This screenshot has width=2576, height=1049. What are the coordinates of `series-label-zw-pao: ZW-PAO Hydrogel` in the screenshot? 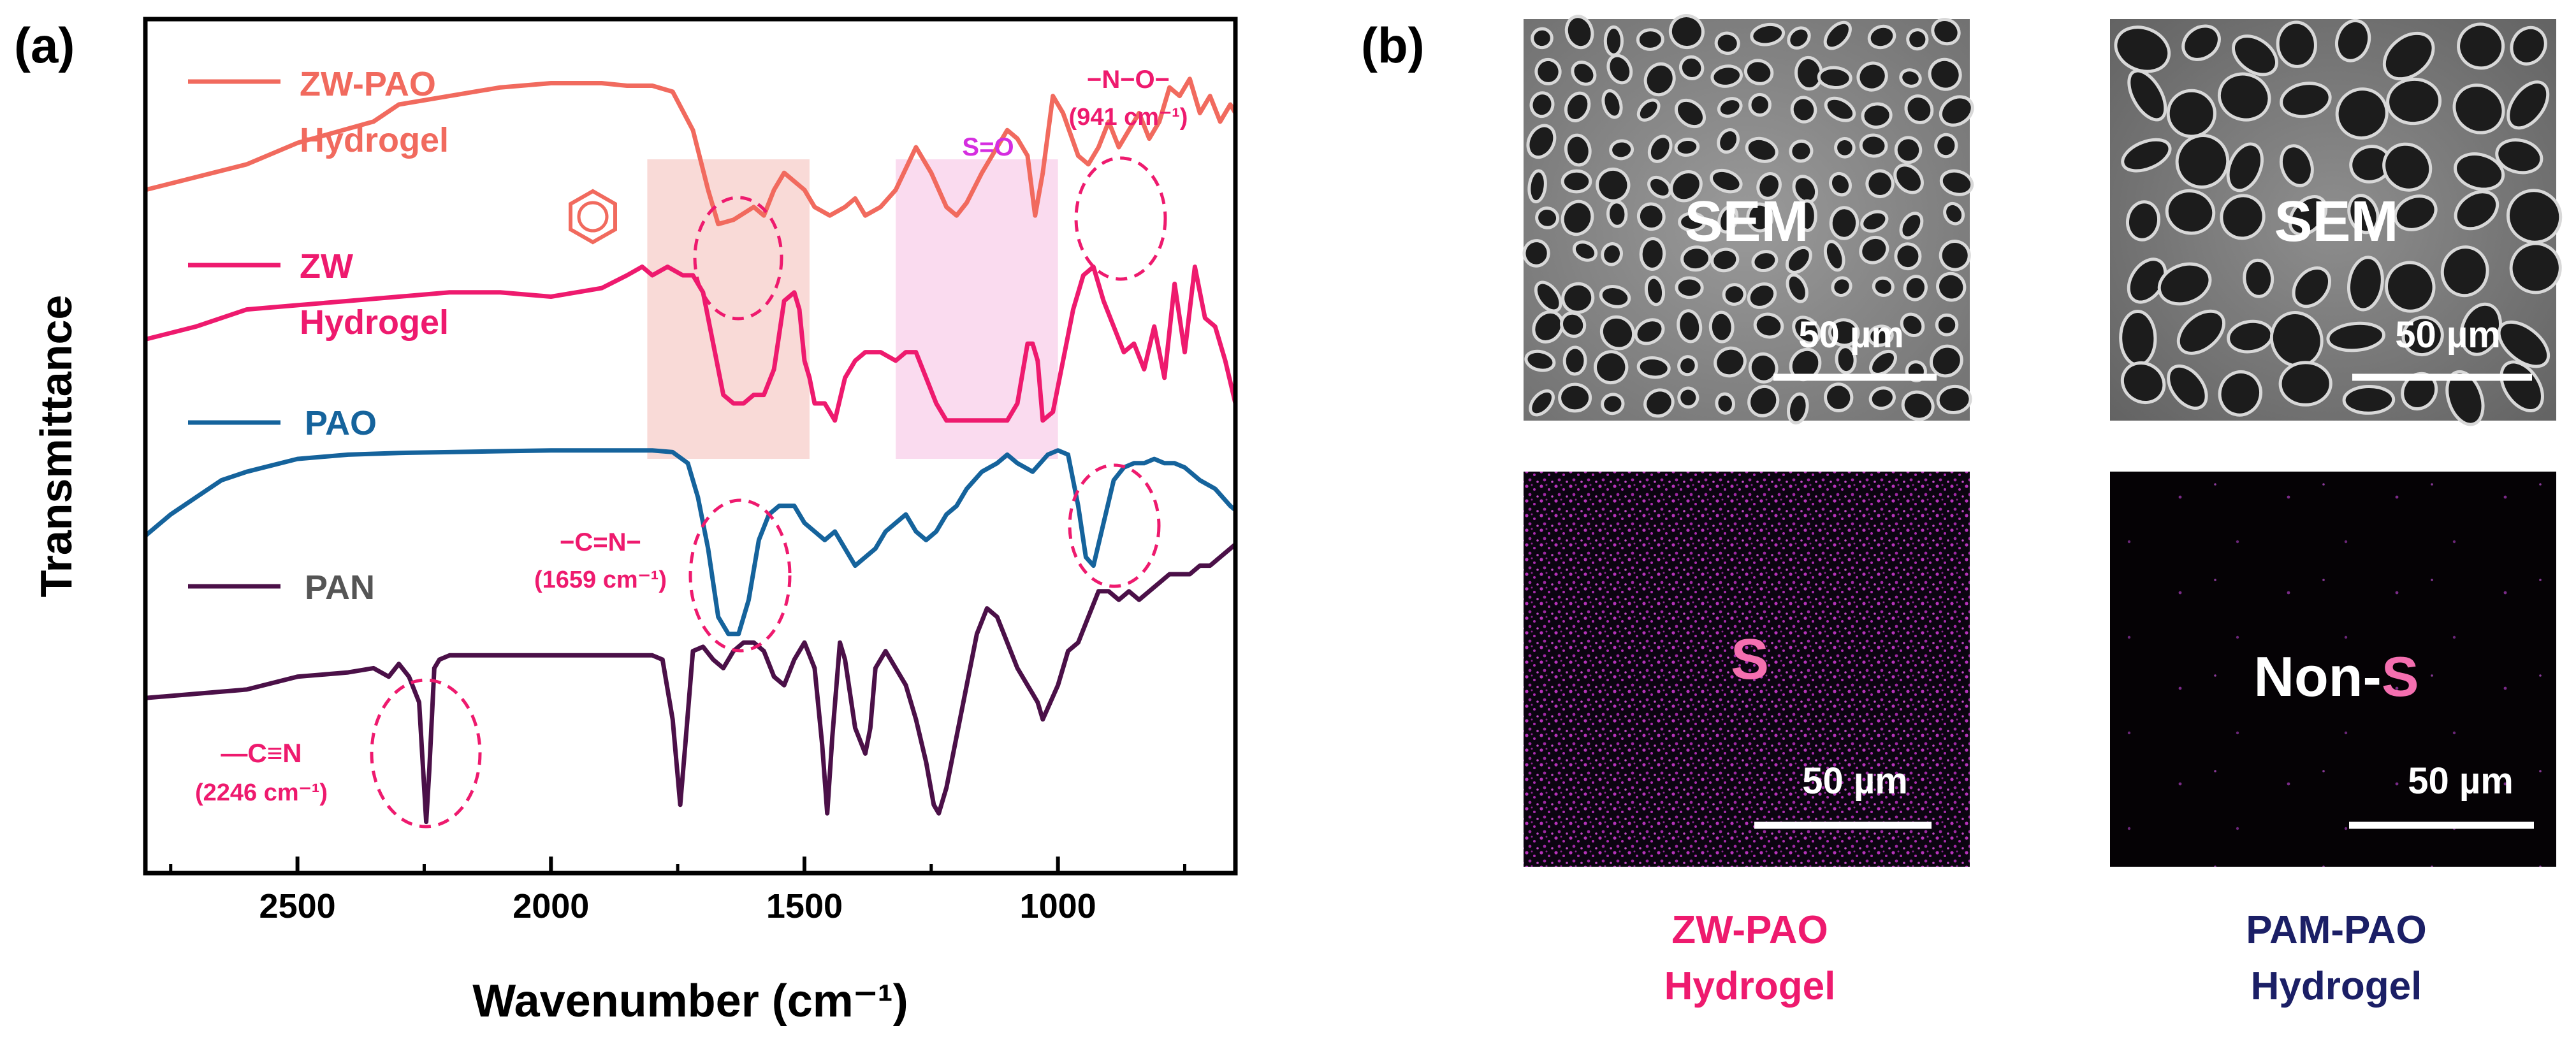 It's located at (318, 112).